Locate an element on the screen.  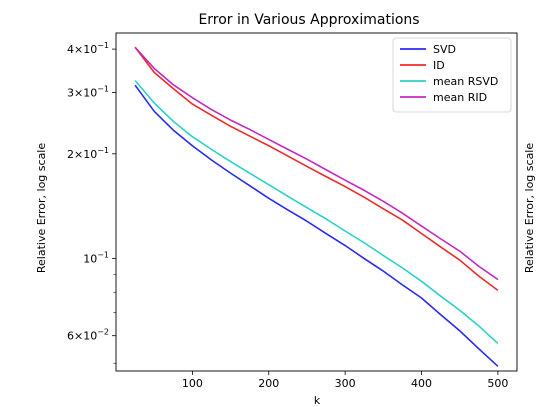
y-tick-label: 10−1 is located at coordinates (96, 258).